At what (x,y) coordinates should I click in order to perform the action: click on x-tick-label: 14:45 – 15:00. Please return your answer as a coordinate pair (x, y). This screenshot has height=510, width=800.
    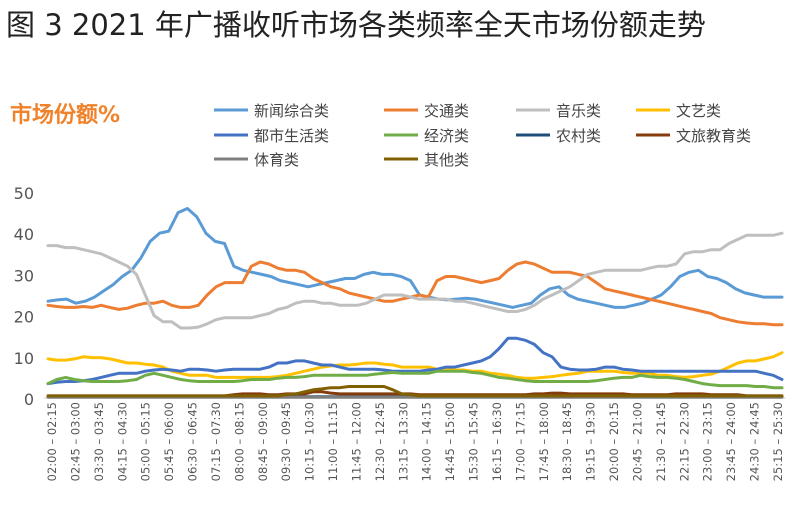
    Looking at the image, I should click on (450, 441).